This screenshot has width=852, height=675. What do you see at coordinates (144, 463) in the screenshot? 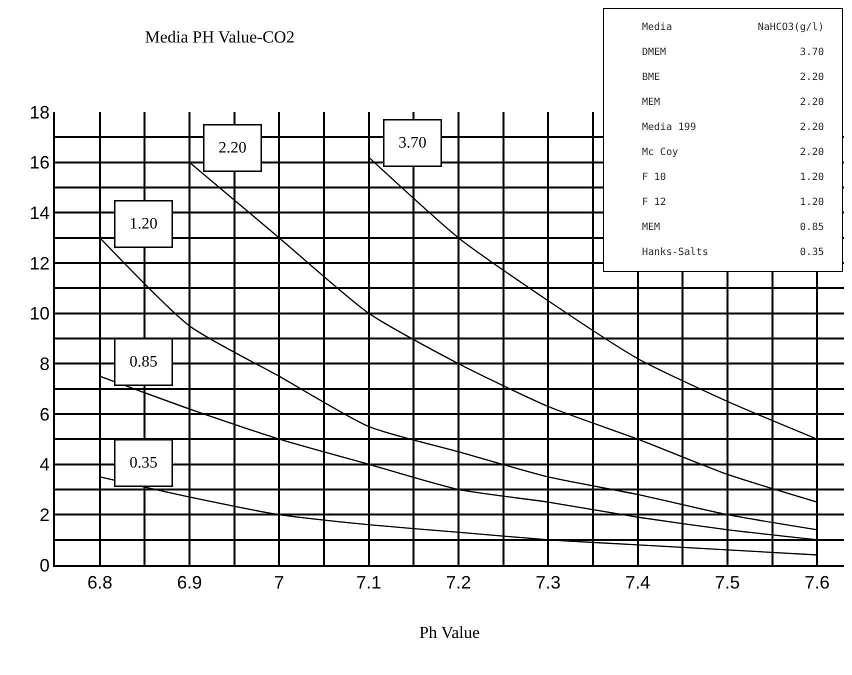
I see `series-label: 0.35` at bounding box center [144, 463].